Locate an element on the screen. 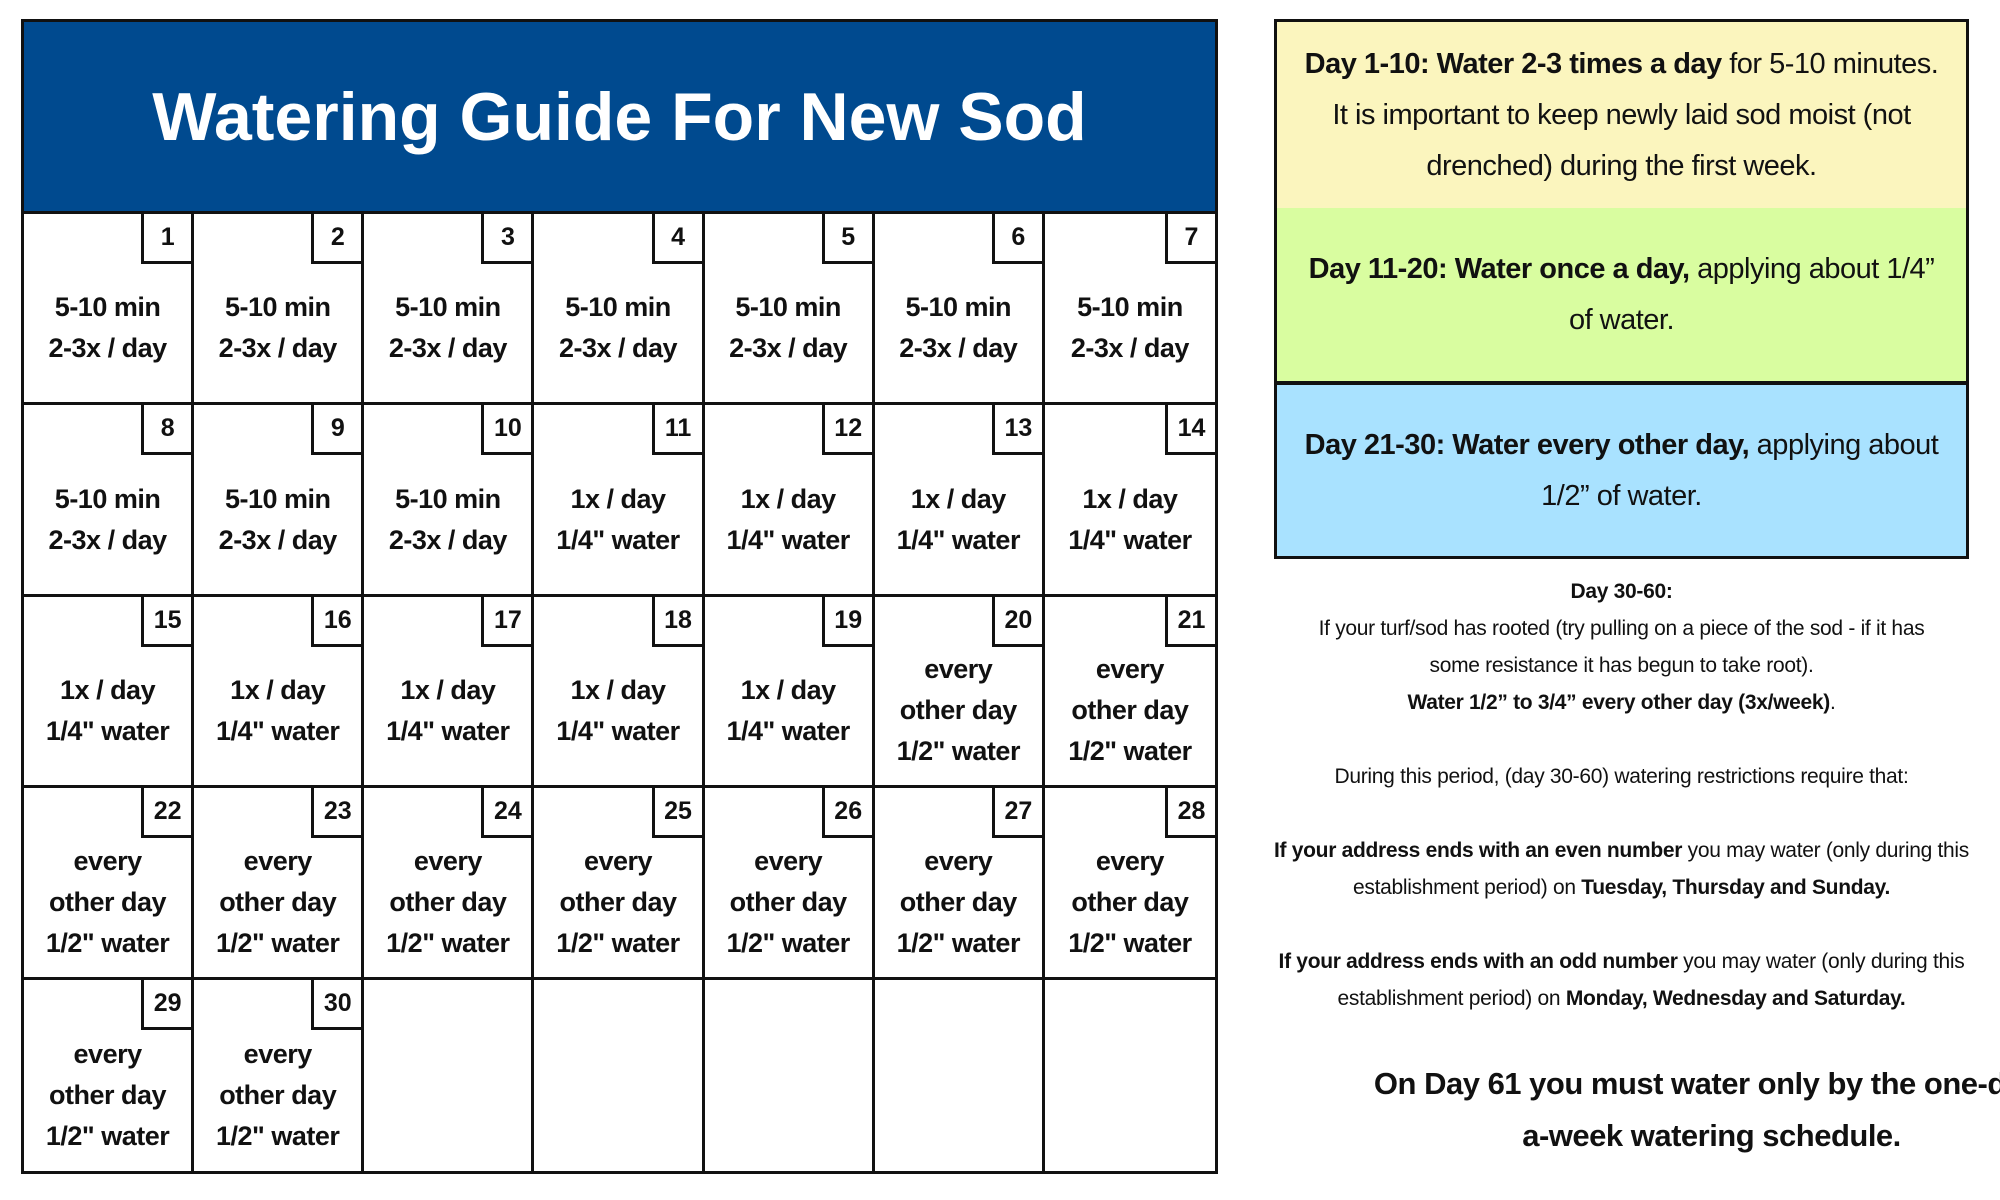 The image size is (2000, 1200). day-number: 25 is located at coordinates (676, 813).